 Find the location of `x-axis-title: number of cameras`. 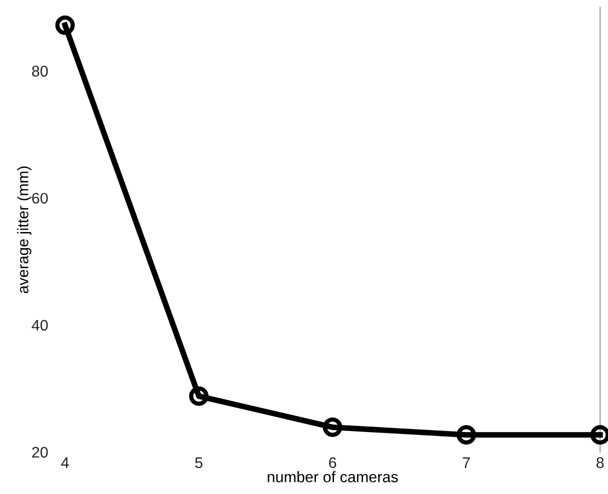

x-axis-title: number of cameras is located at coordinates (333, 476).